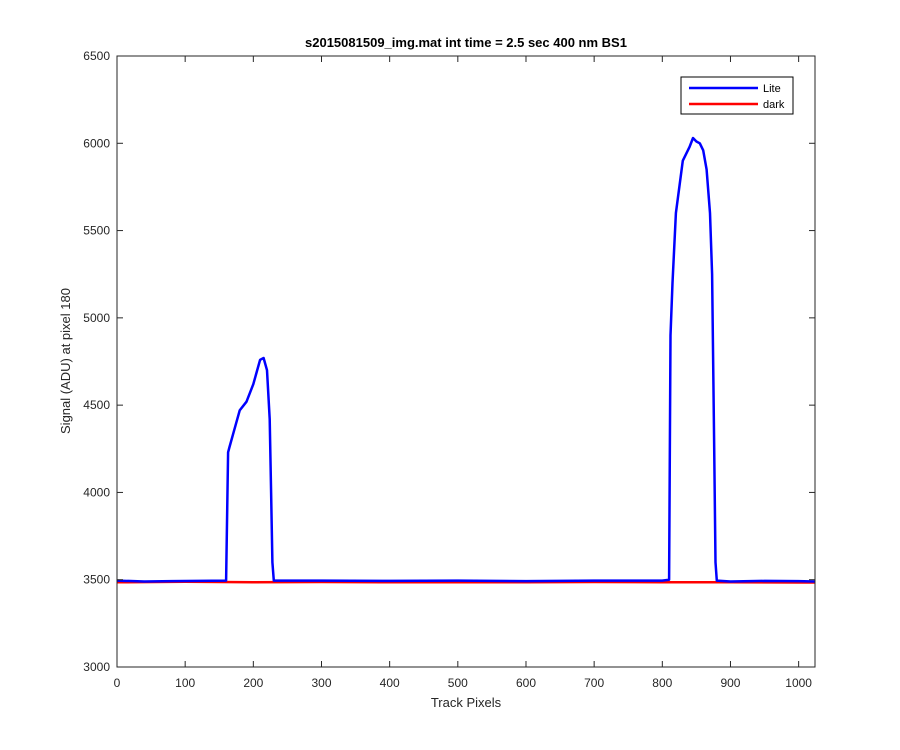 The width and height of the screenshot is (900, 750). What do you see at coordinates (390, 683) in the screenshot?
I see `x-tick-label: 400` at bounding box center [390, 683].